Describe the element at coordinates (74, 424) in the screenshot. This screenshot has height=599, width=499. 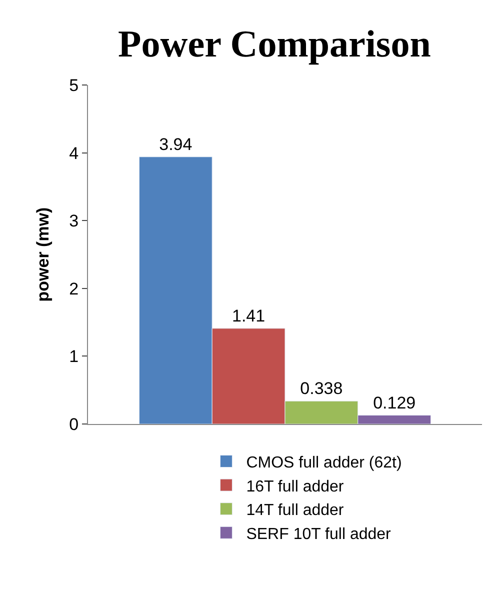
I see `y-tick-label: 0` at that location.